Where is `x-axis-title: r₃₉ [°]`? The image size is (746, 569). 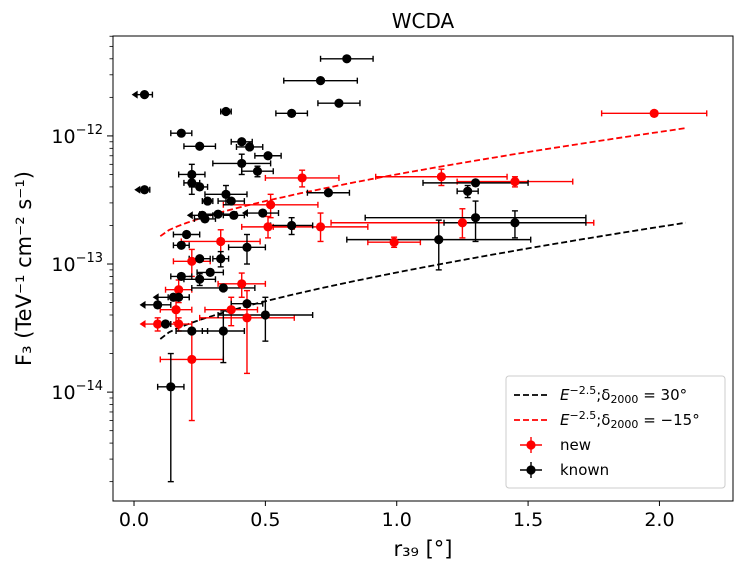 x-axis-title: r₃₉ [°] is located at coordinates (422, 549).